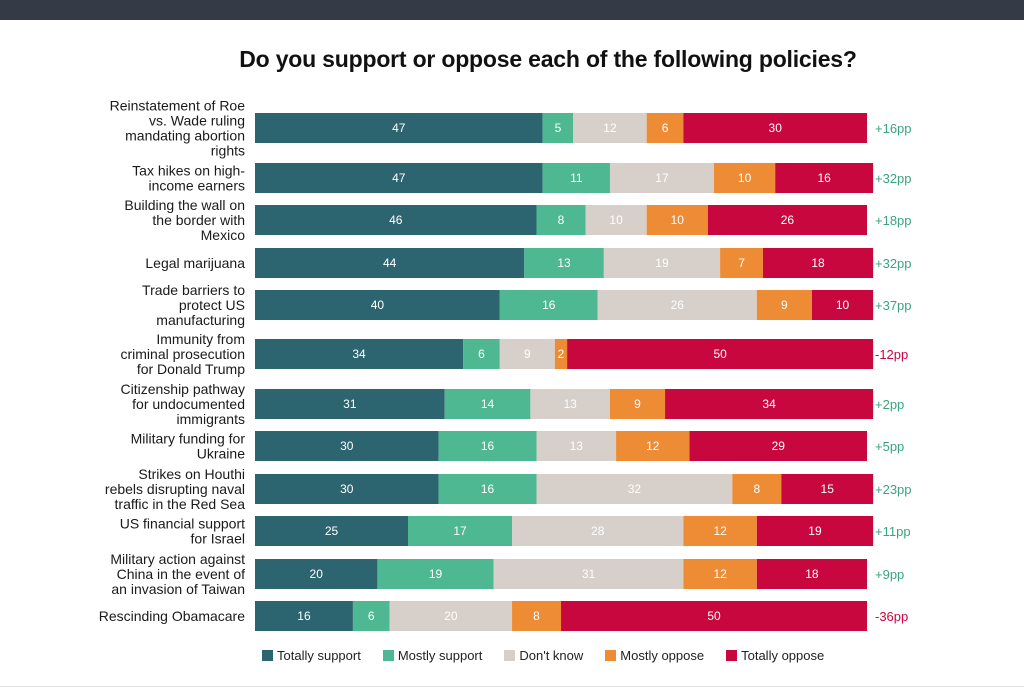 The width and height of the screenshot is (1024, 691). What do you see at coordinates (891, 354) in the screenshot?
I see `net-label: -12pp` at bounding box center [891, 354].